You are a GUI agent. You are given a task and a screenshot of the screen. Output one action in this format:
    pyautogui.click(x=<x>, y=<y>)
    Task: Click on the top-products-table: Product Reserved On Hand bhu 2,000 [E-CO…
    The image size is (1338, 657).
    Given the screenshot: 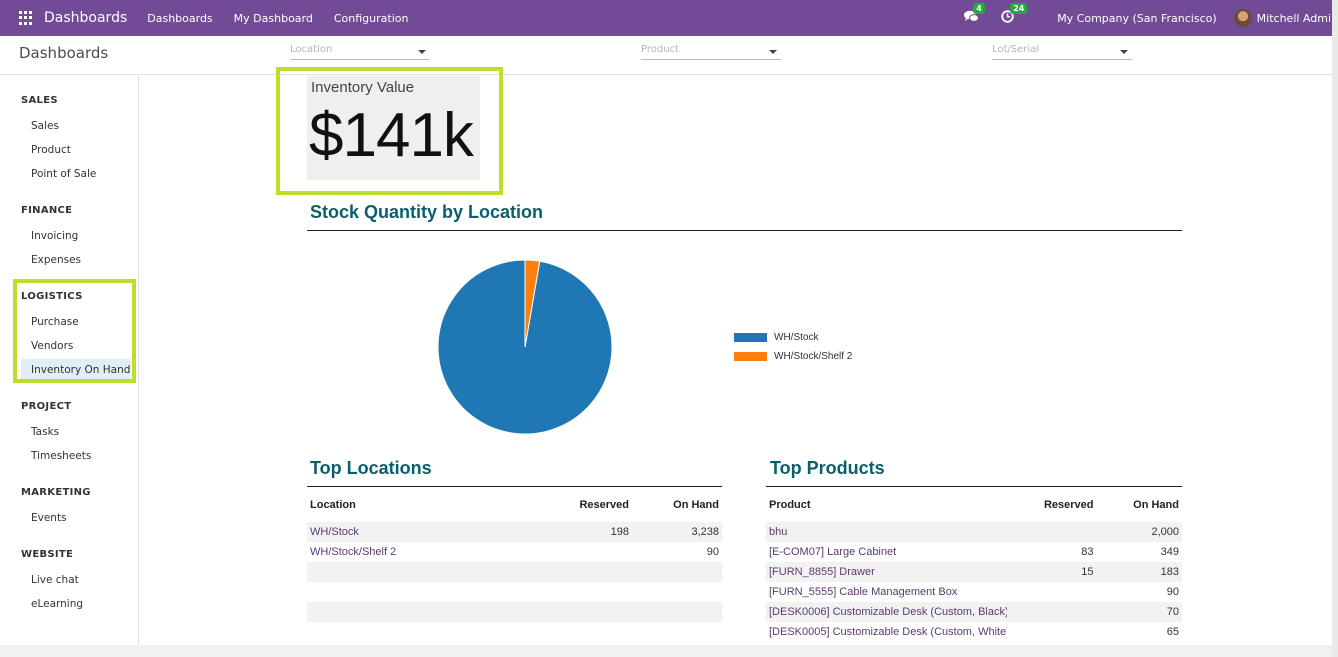 What is the action you would take?
    pyautogui.click(x=974, y=565)
    